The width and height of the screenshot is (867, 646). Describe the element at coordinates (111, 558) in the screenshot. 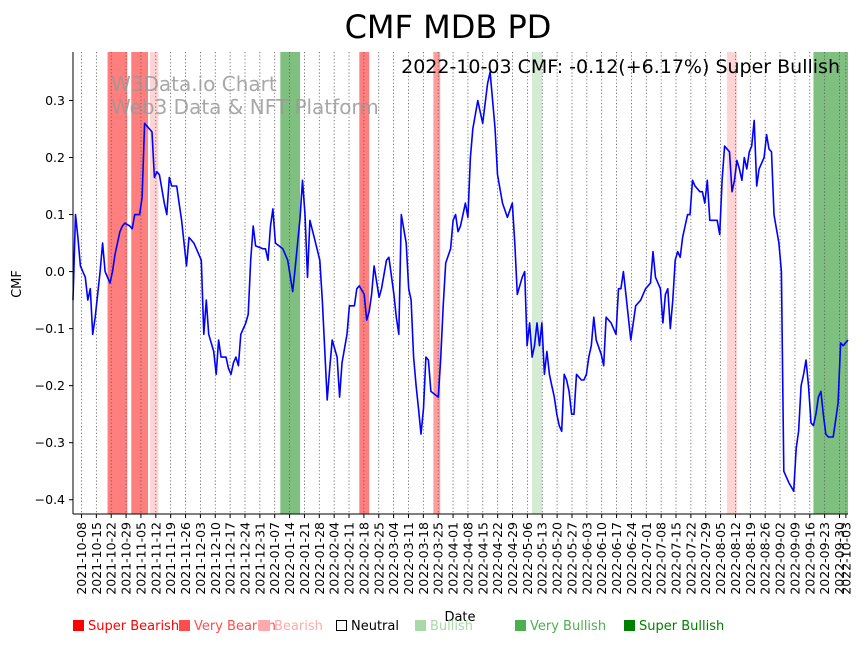

I see `x-tick-label: 2021-10-22` at that location.